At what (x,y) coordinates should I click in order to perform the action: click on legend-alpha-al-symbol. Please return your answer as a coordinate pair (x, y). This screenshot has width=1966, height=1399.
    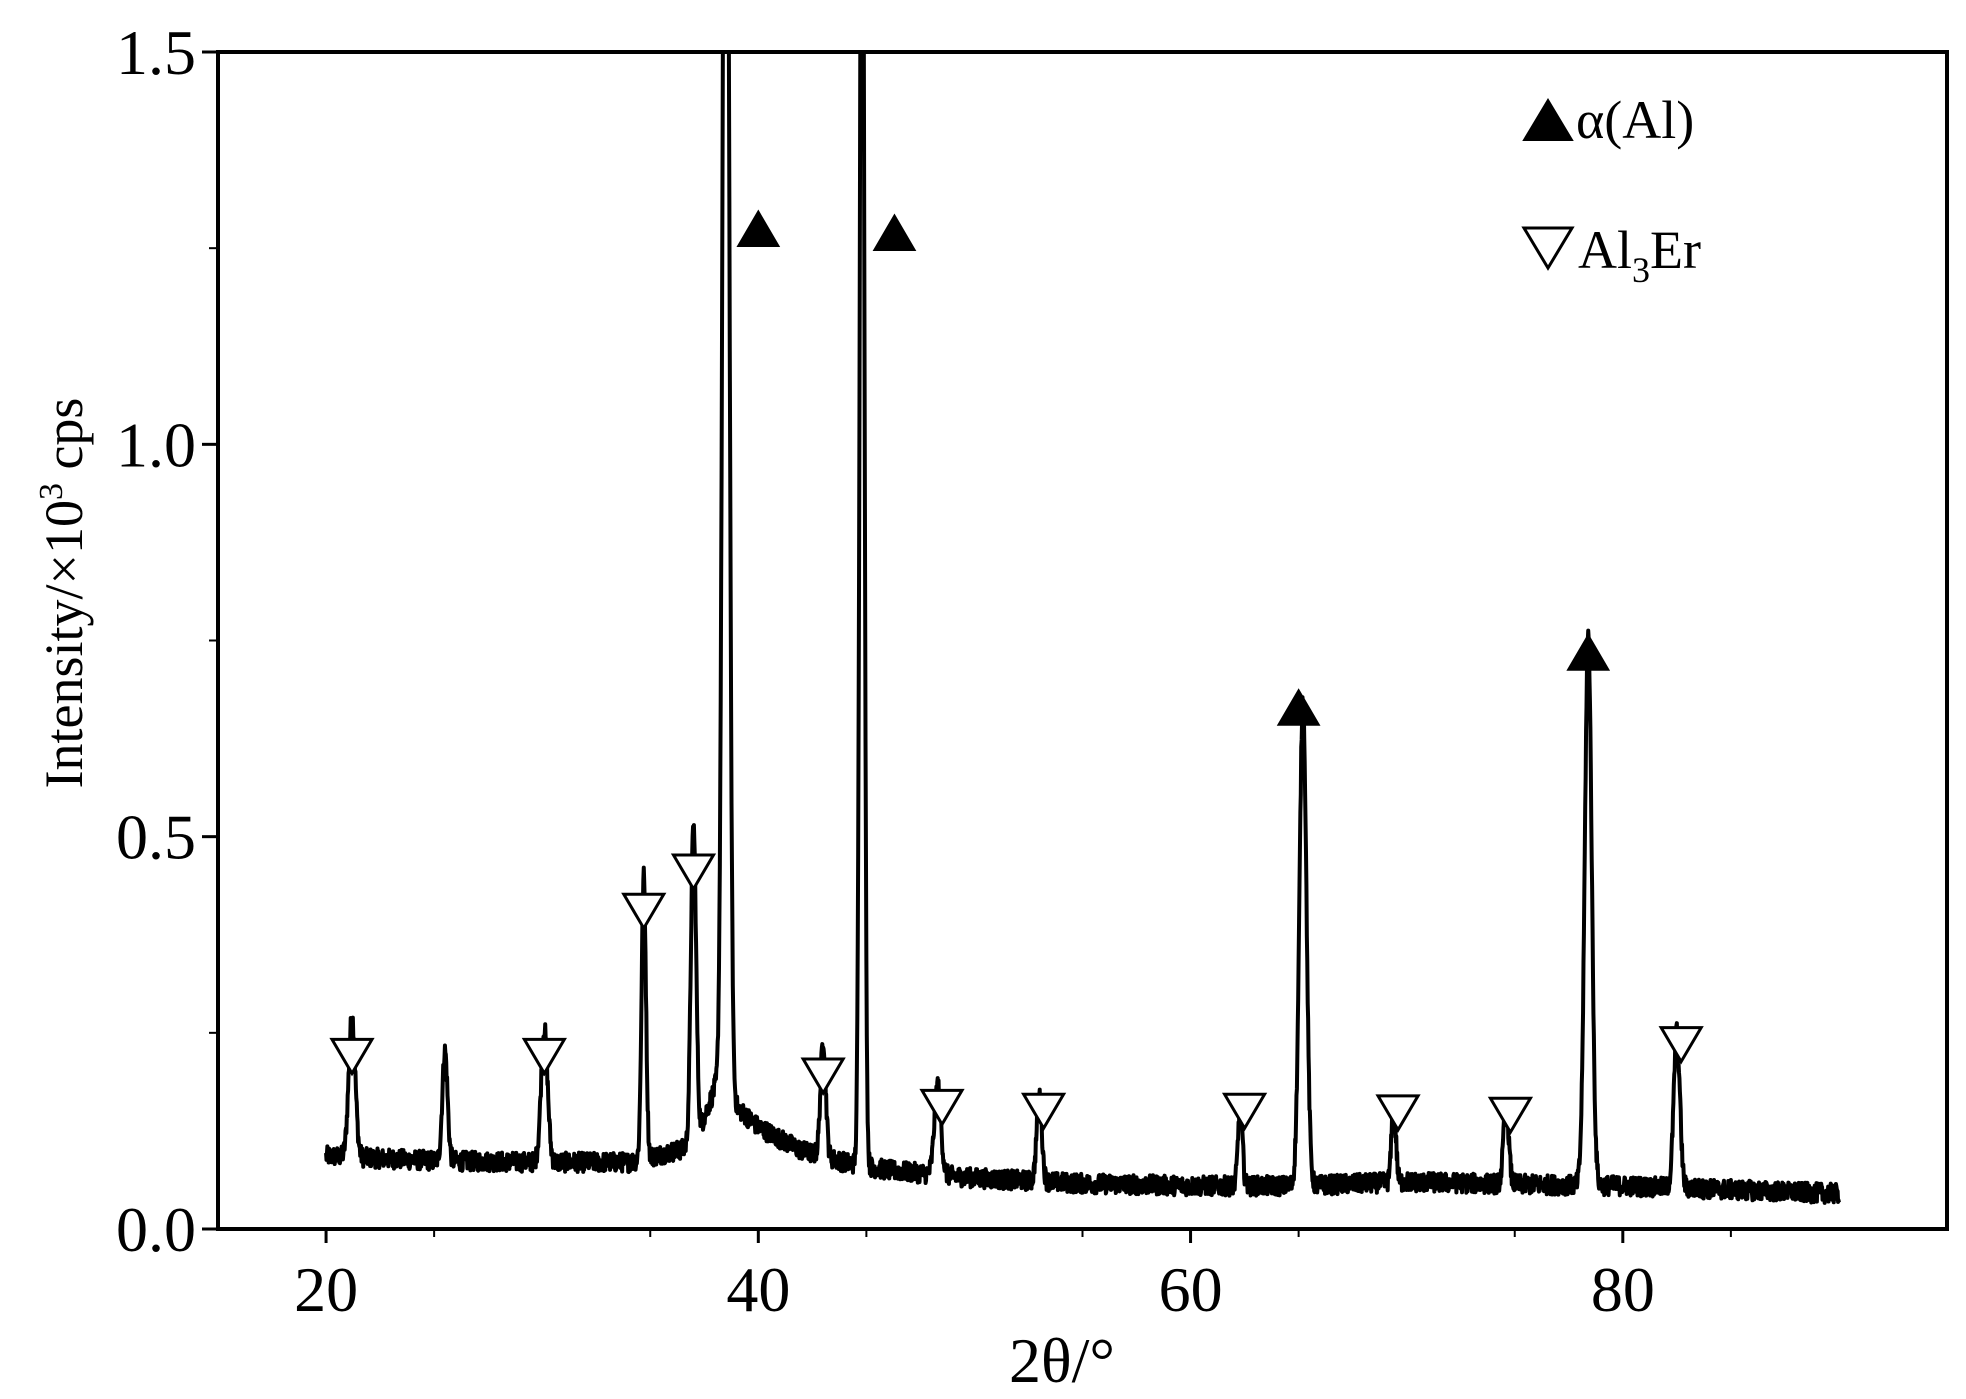
    Looking at the image, I should click on (1548, 119).